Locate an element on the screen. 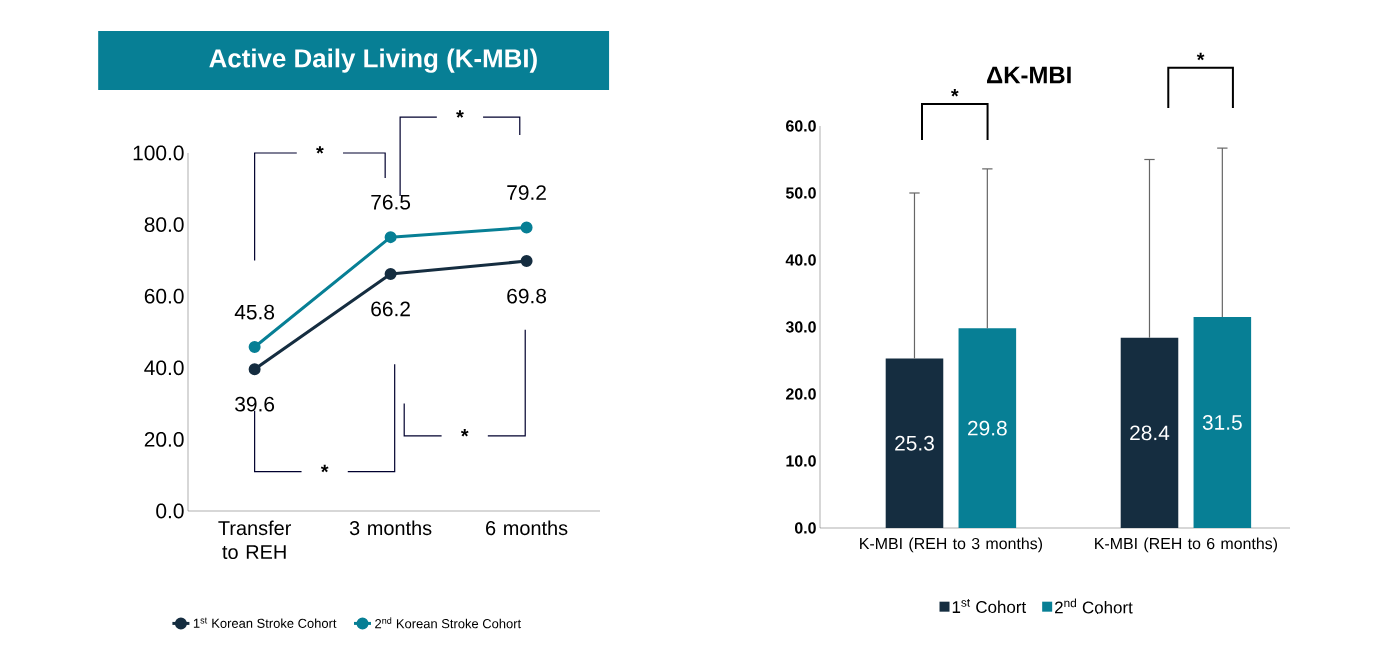  data-label: 69.8 is located at coordinates (527, 296).